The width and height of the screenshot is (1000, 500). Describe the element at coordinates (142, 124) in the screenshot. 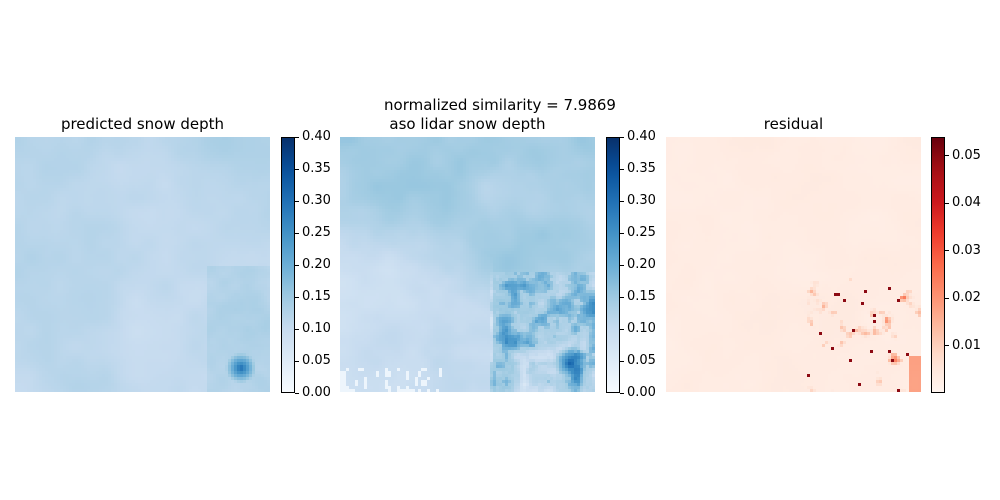

I see `panel-title: predicted snow depth` at that location.